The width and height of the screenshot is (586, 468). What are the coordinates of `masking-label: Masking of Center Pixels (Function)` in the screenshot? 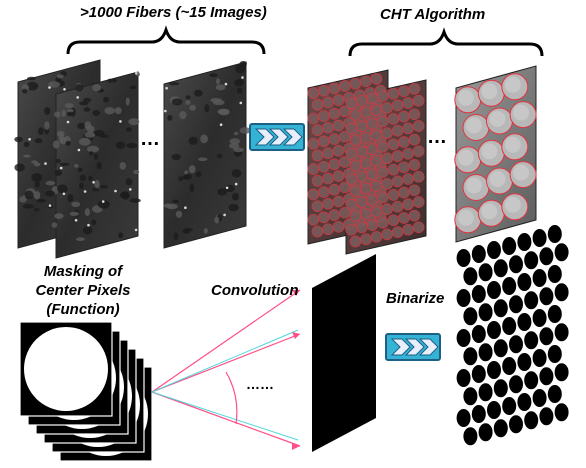 It's located at (83, 290).